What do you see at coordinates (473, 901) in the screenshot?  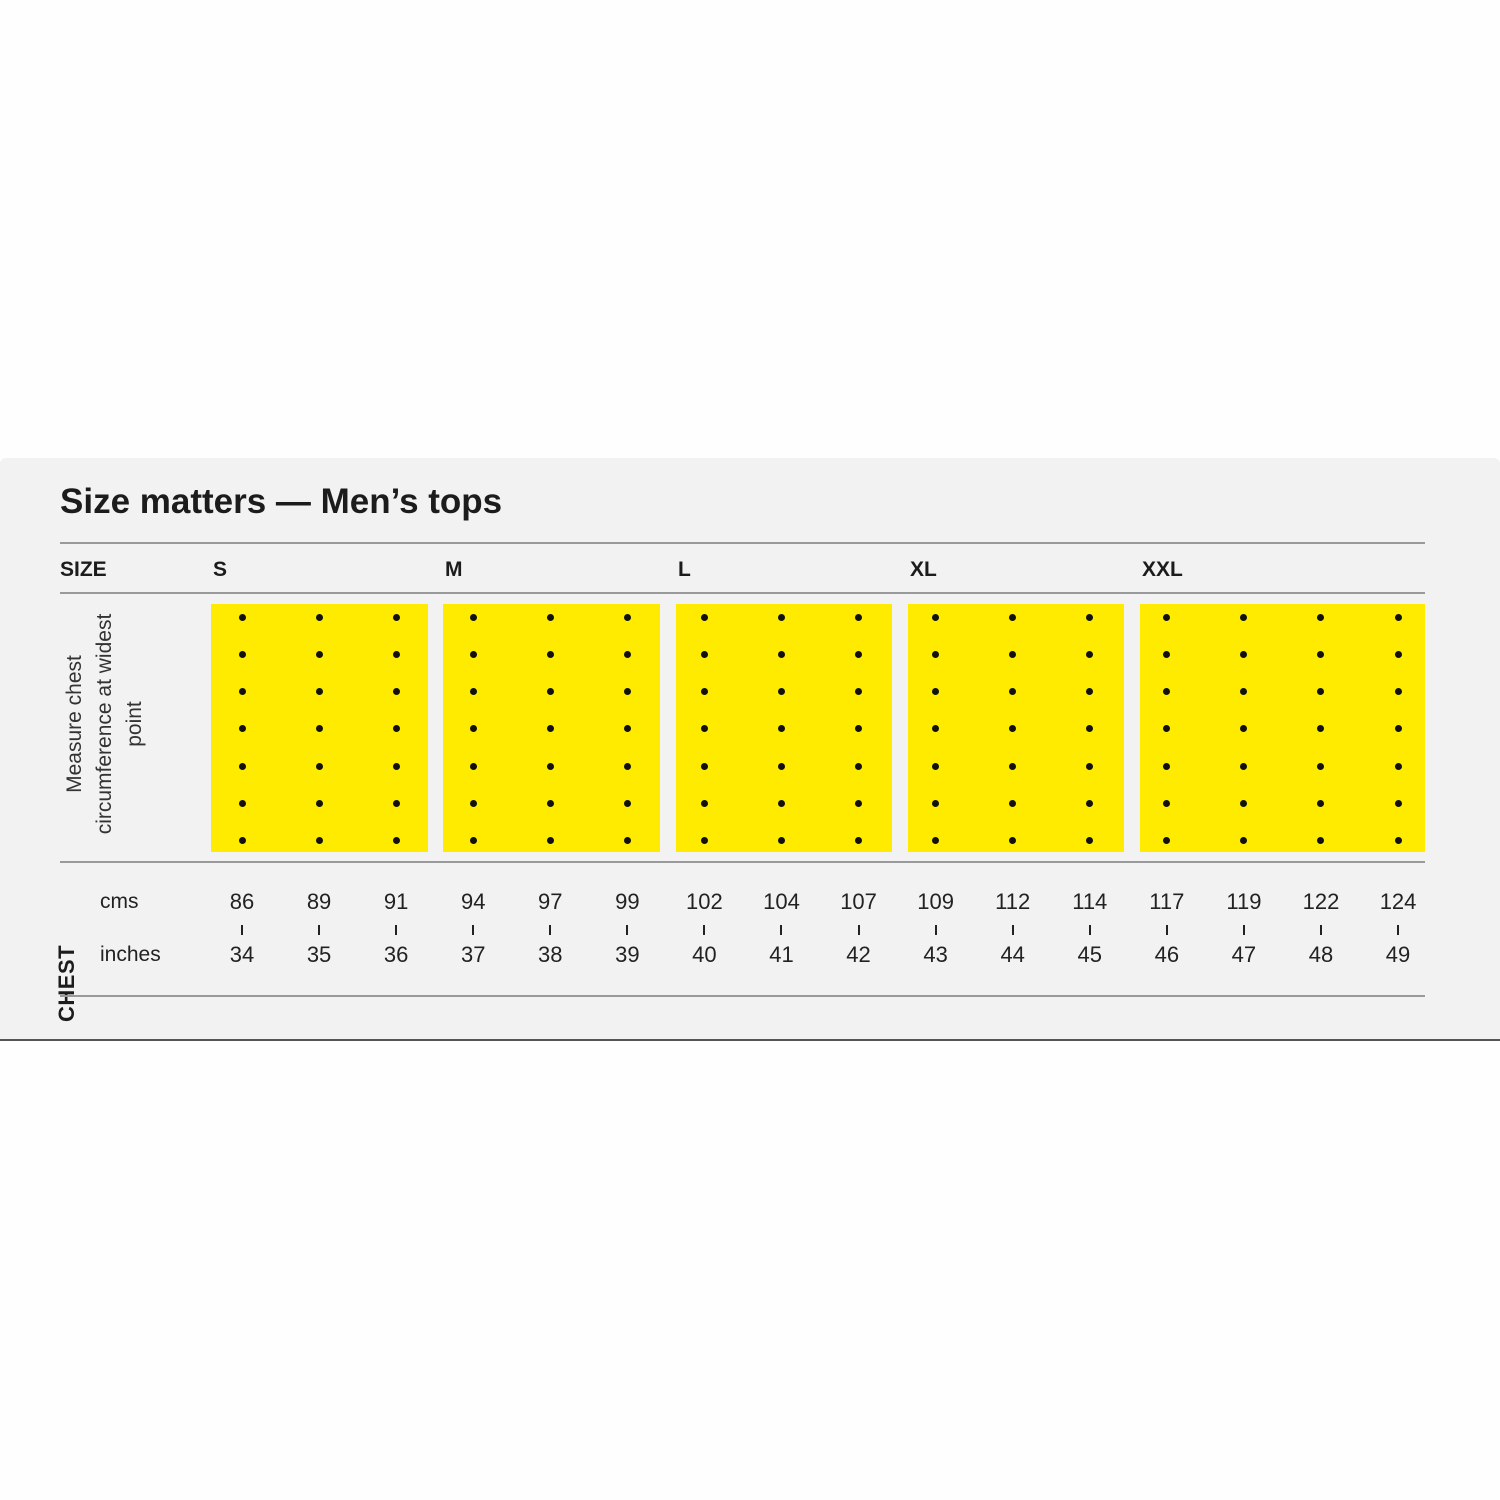 I see `cms-value: 94` at bounding box center [473, 901].